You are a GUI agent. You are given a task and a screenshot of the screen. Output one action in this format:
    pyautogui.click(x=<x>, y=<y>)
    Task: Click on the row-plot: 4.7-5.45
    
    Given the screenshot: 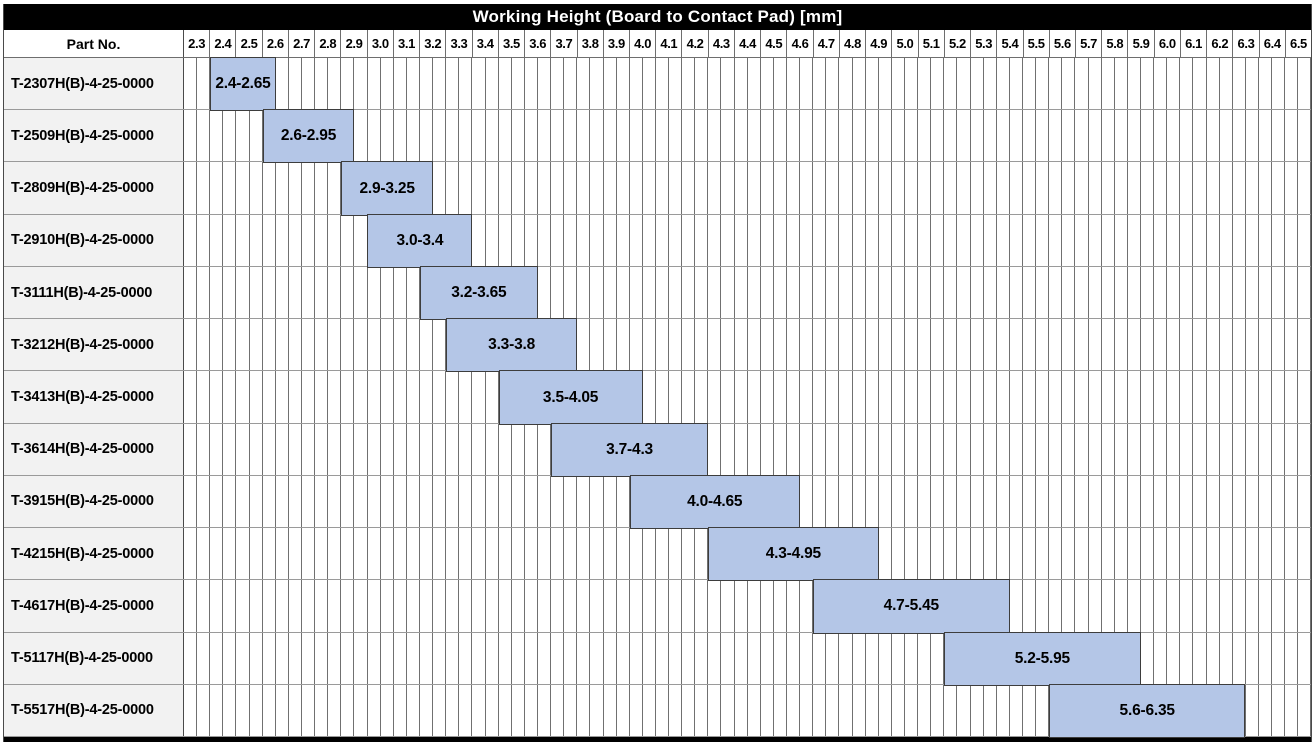 What is the action you would take?
    pyautogui.click(x=748, y=606)
    